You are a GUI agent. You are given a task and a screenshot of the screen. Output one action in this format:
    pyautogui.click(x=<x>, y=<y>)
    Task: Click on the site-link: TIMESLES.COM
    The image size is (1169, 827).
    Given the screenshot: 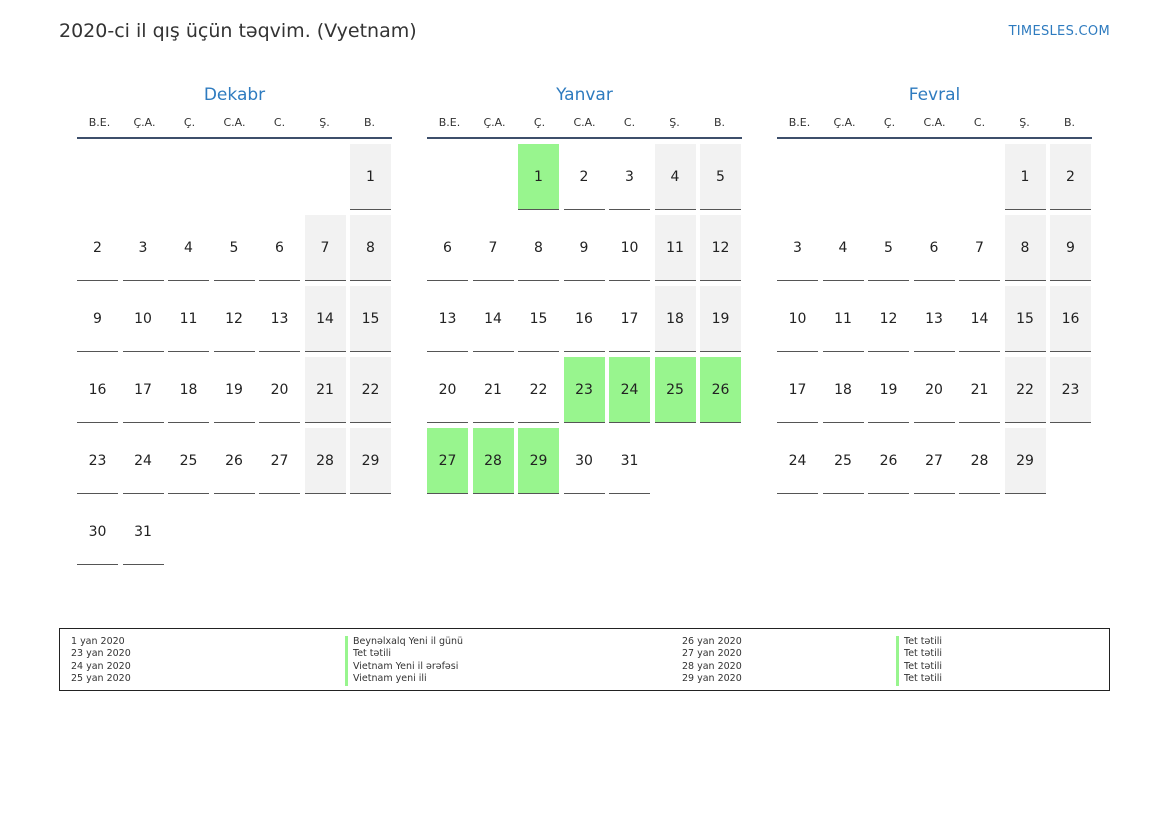 What is the action you would take?
    pyautogui.click(x=1059, y=31)
    